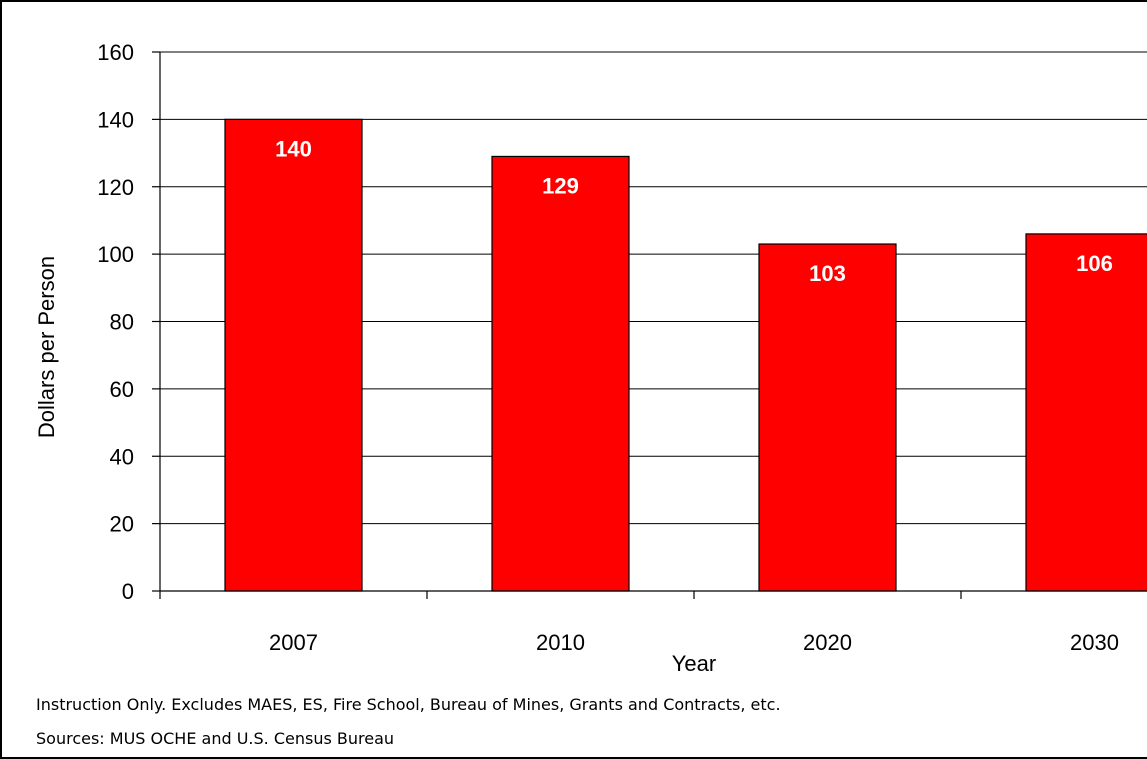 This screenshot has height=759, width=1147. I want to click on x-tick-label-2030: 2030, so click(1094, 642).